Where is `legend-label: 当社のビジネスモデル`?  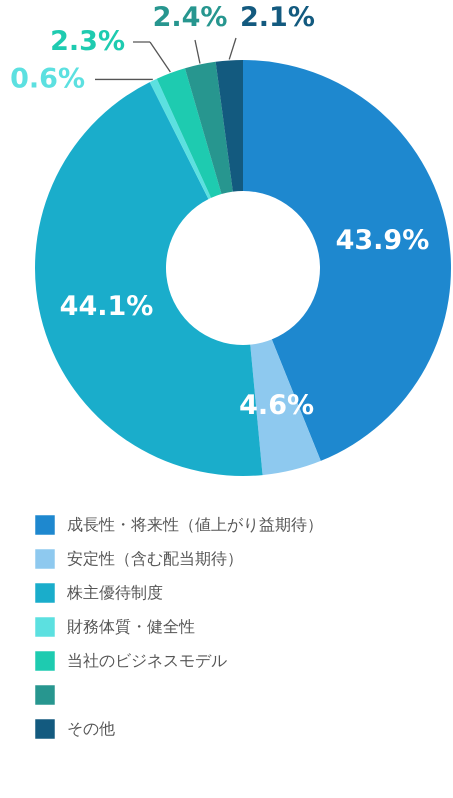
legend-label: 当社のビジネスモデル is located at coordinates (147, 660).